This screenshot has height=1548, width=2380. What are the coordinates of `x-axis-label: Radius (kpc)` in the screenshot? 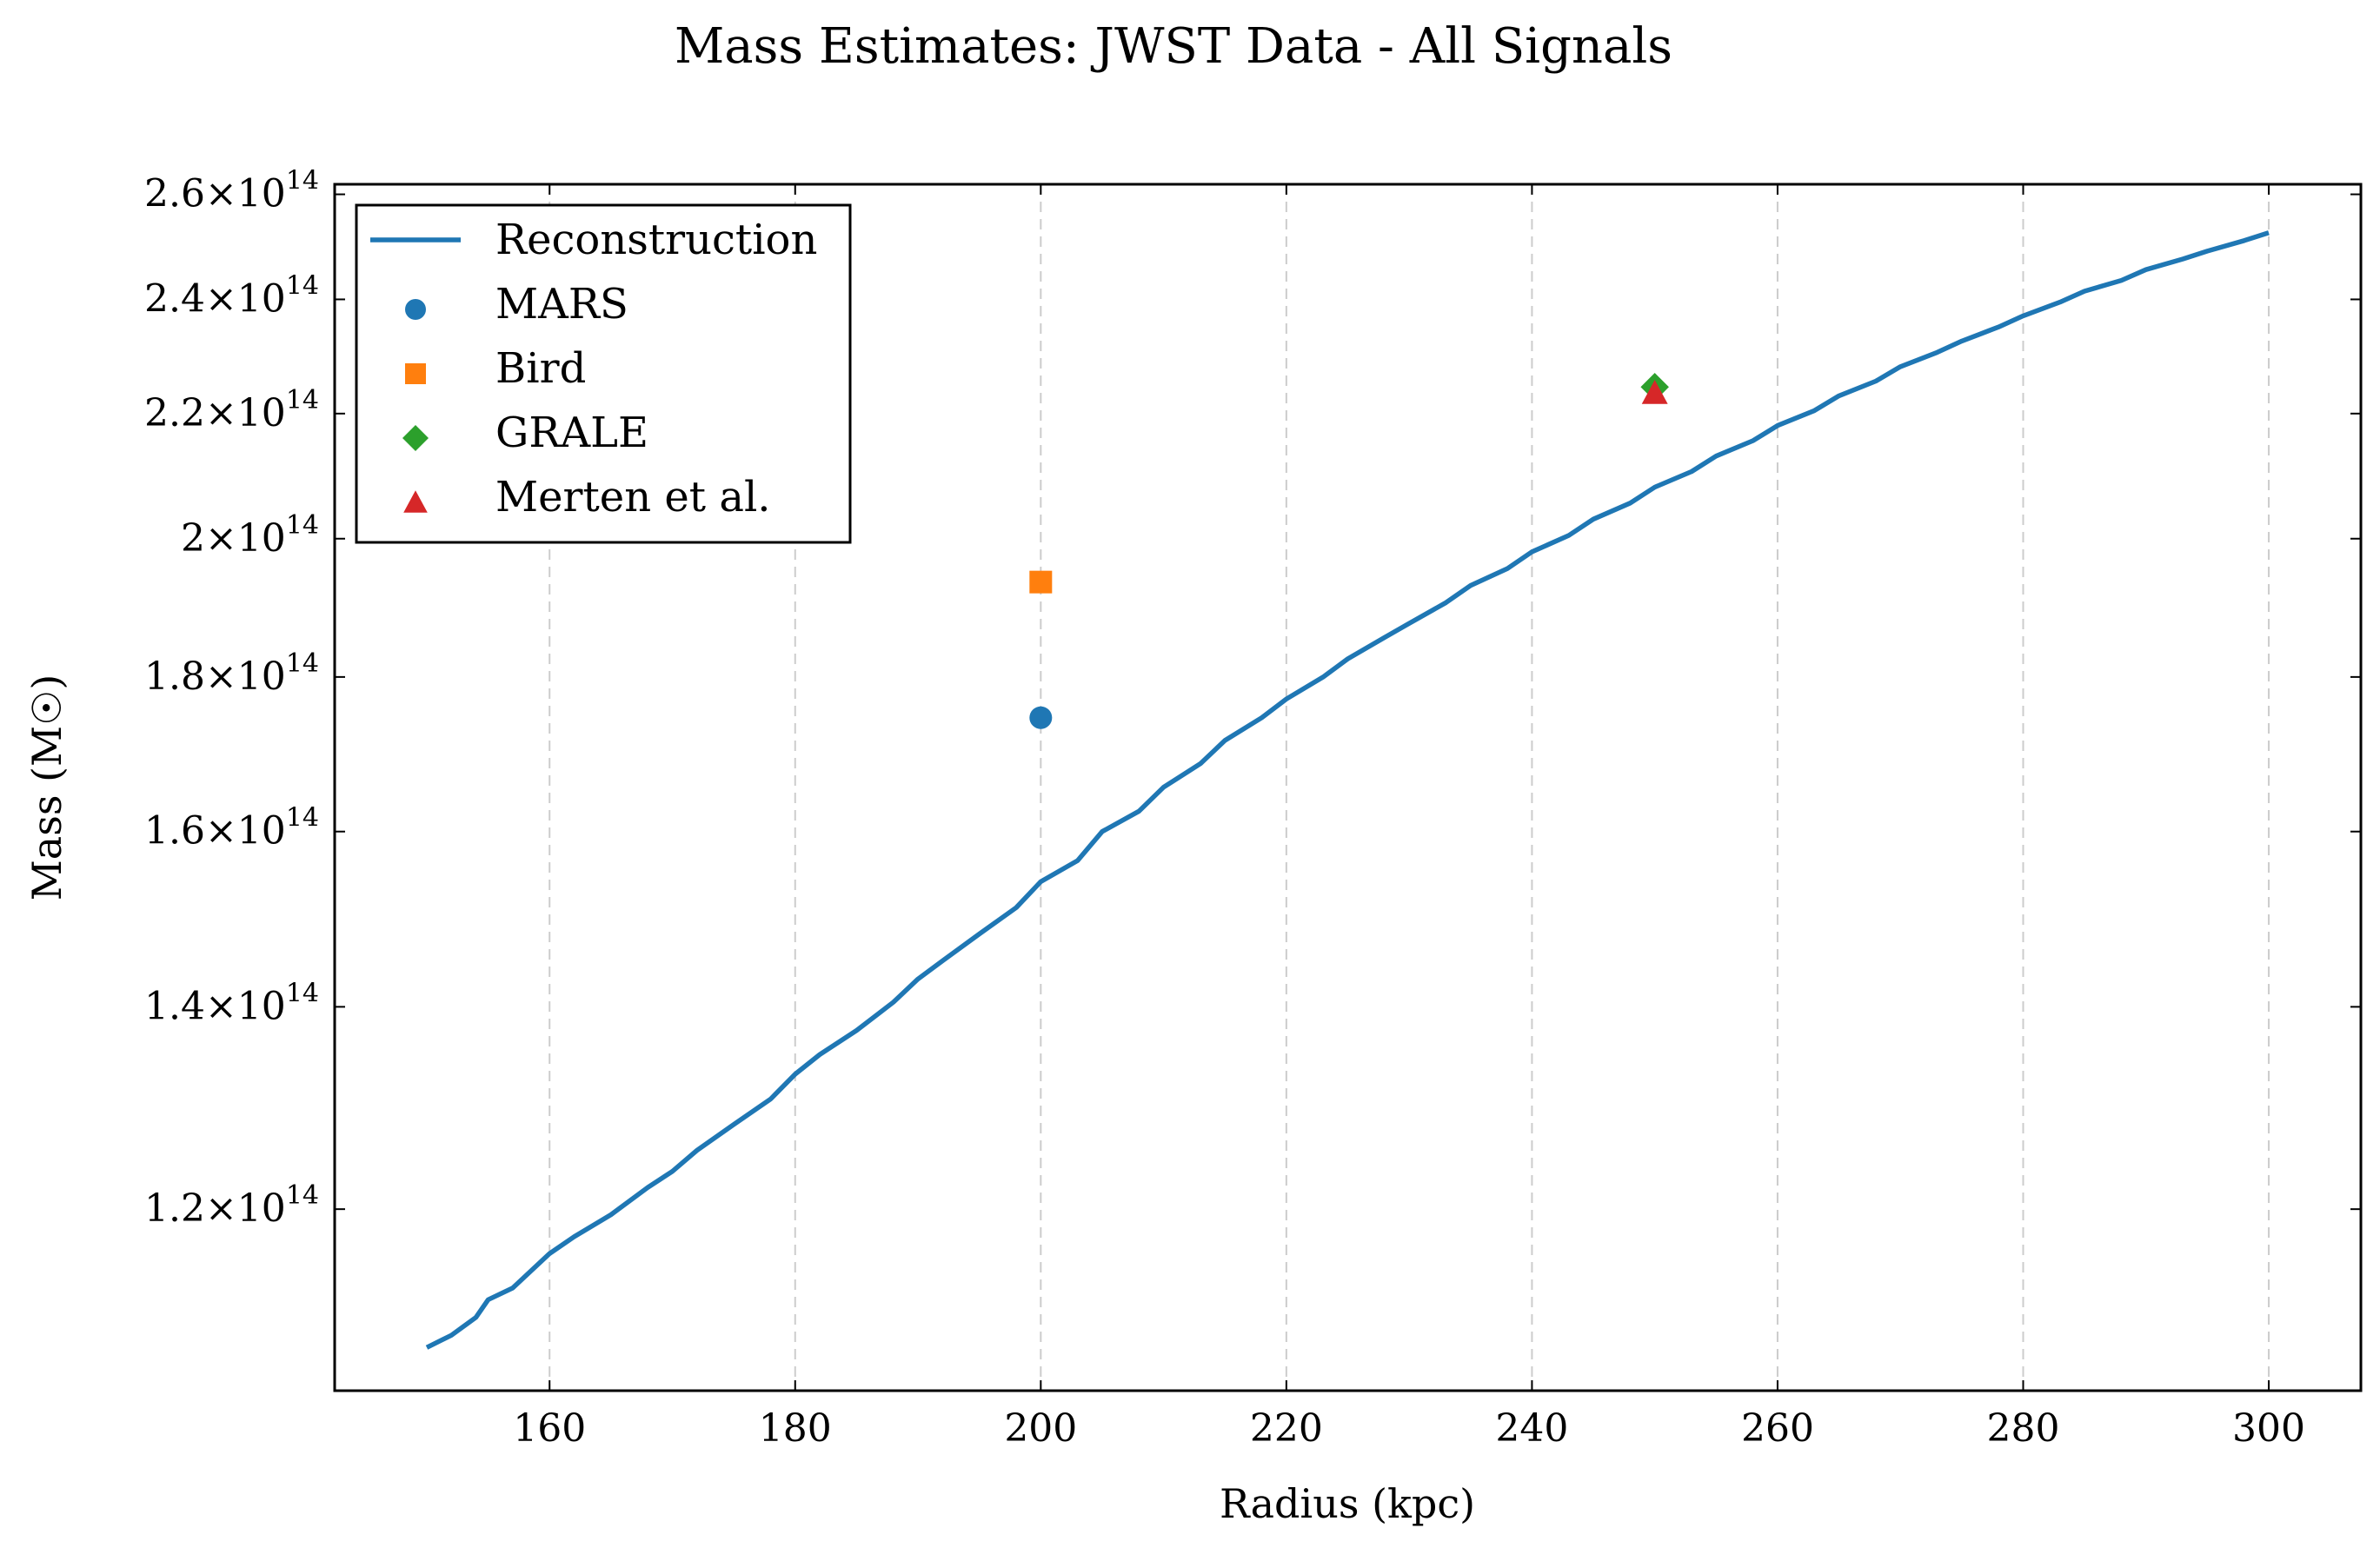 It's located at (1347, 1503).